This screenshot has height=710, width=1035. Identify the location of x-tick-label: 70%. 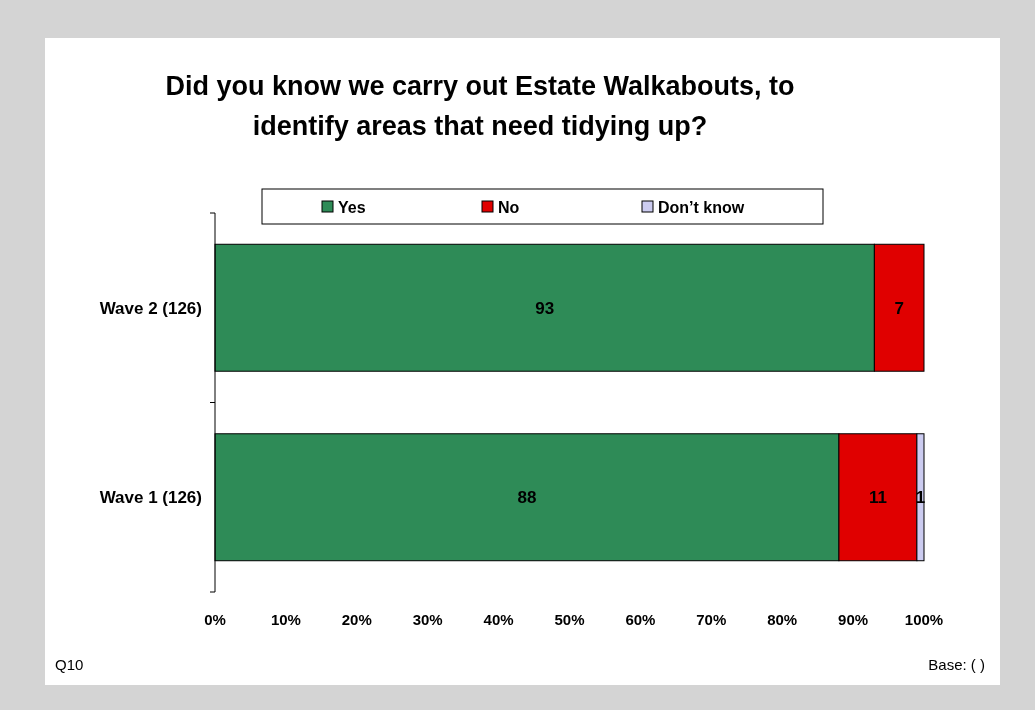
(711, 620).